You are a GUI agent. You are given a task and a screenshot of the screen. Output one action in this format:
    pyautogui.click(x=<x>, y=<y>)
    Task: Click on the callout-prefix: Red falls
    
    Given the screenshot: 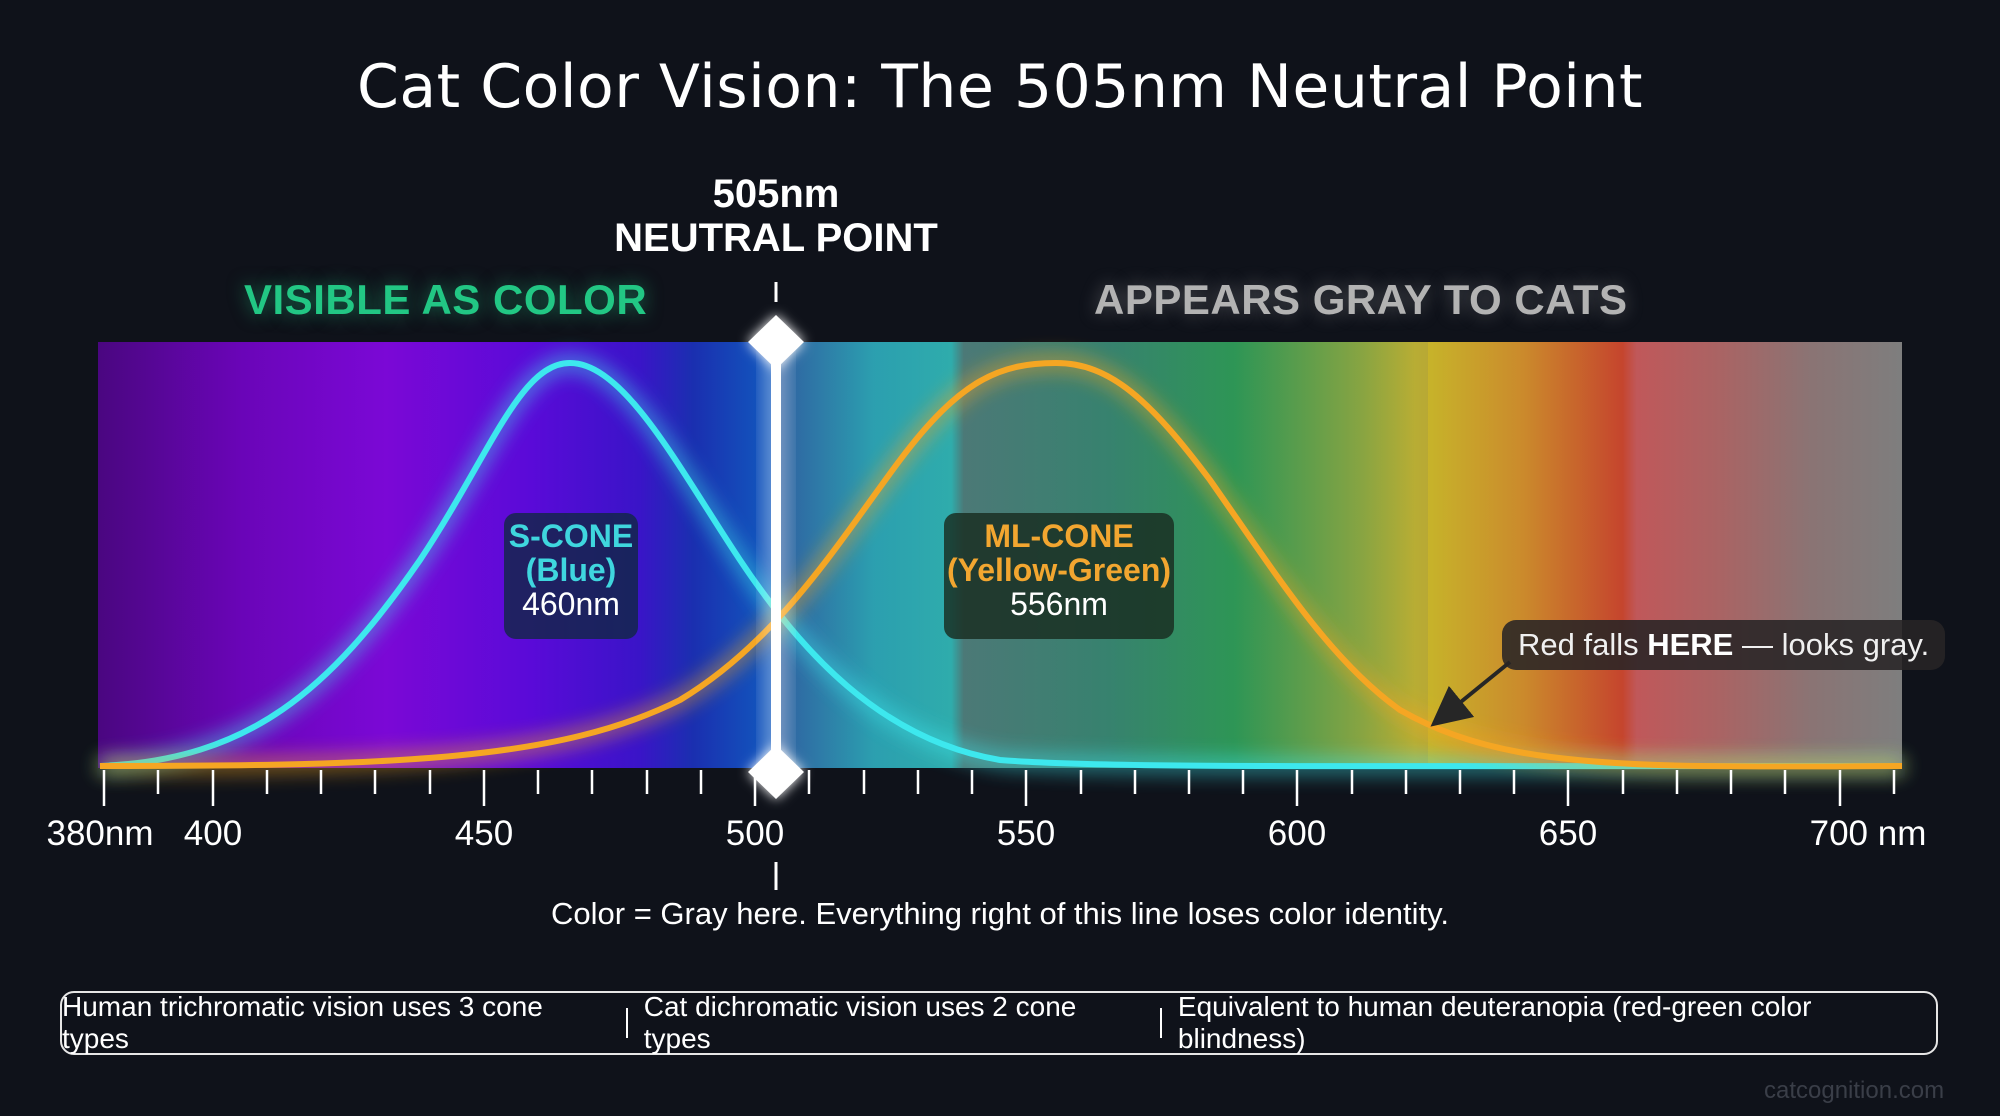 What is the action you would take?
    pyautogui.click(x=1583, y=644)
    